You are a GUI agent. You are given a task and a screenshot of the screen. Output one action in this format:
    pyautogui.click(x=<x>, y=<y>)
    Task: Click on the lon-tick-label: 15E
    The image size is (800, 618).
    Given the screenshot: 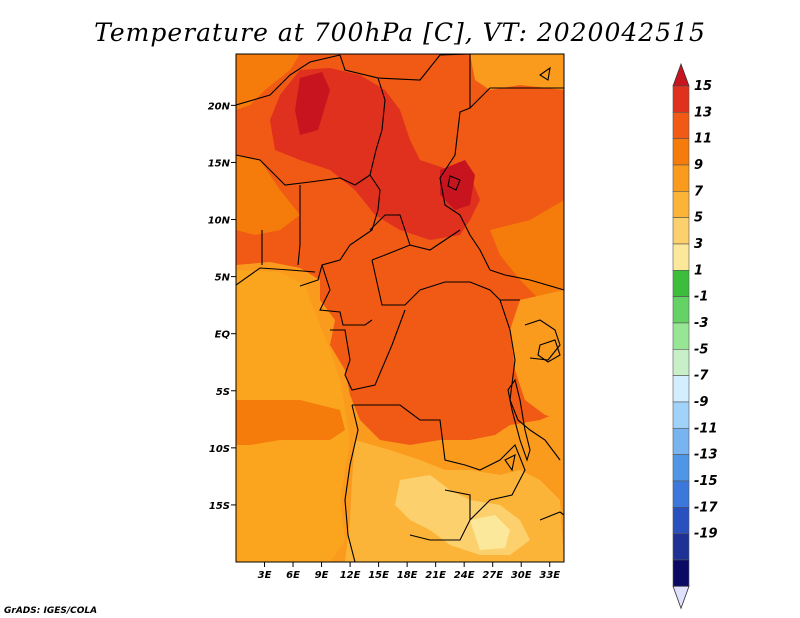 What is the action you would take?
    pyautogui.click(x=378, y=575)
    